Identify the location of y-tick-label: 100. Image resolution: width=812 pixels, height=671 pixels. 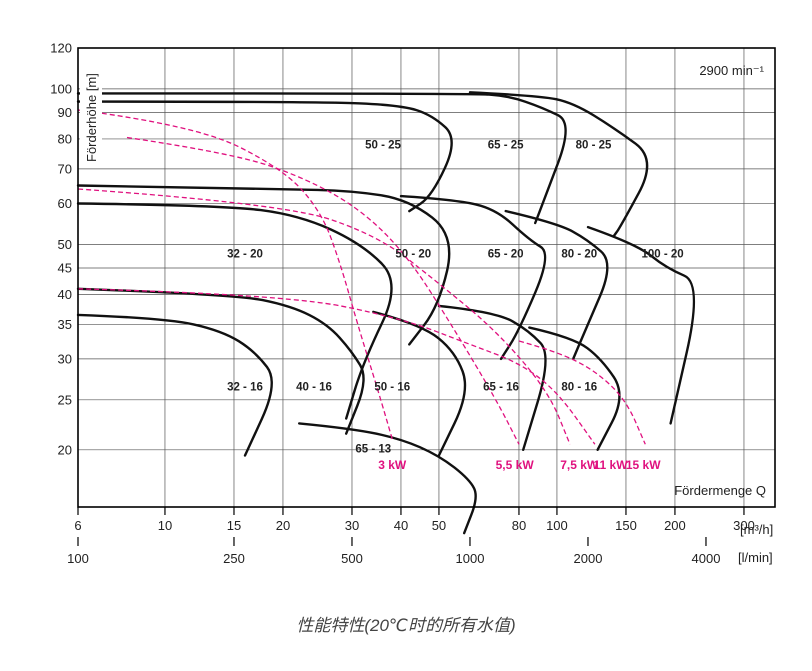
(61, 88).